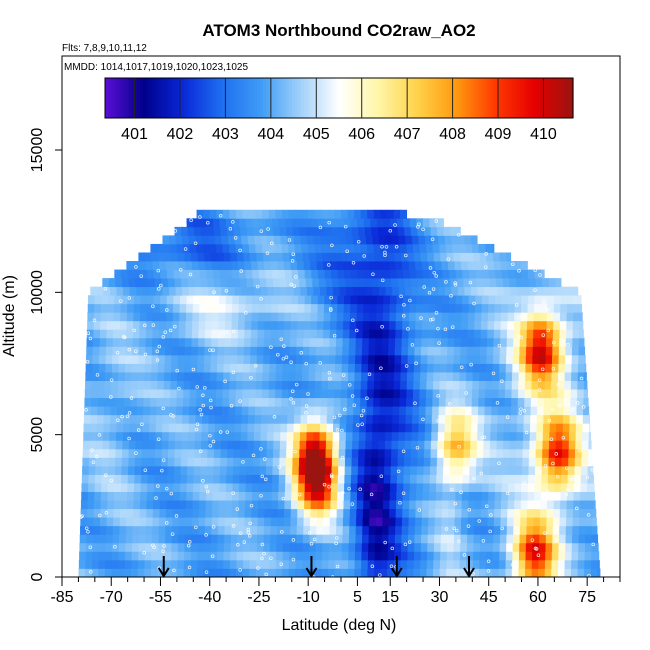  I want to click on x-tick-label: 30, so click(440, 597).